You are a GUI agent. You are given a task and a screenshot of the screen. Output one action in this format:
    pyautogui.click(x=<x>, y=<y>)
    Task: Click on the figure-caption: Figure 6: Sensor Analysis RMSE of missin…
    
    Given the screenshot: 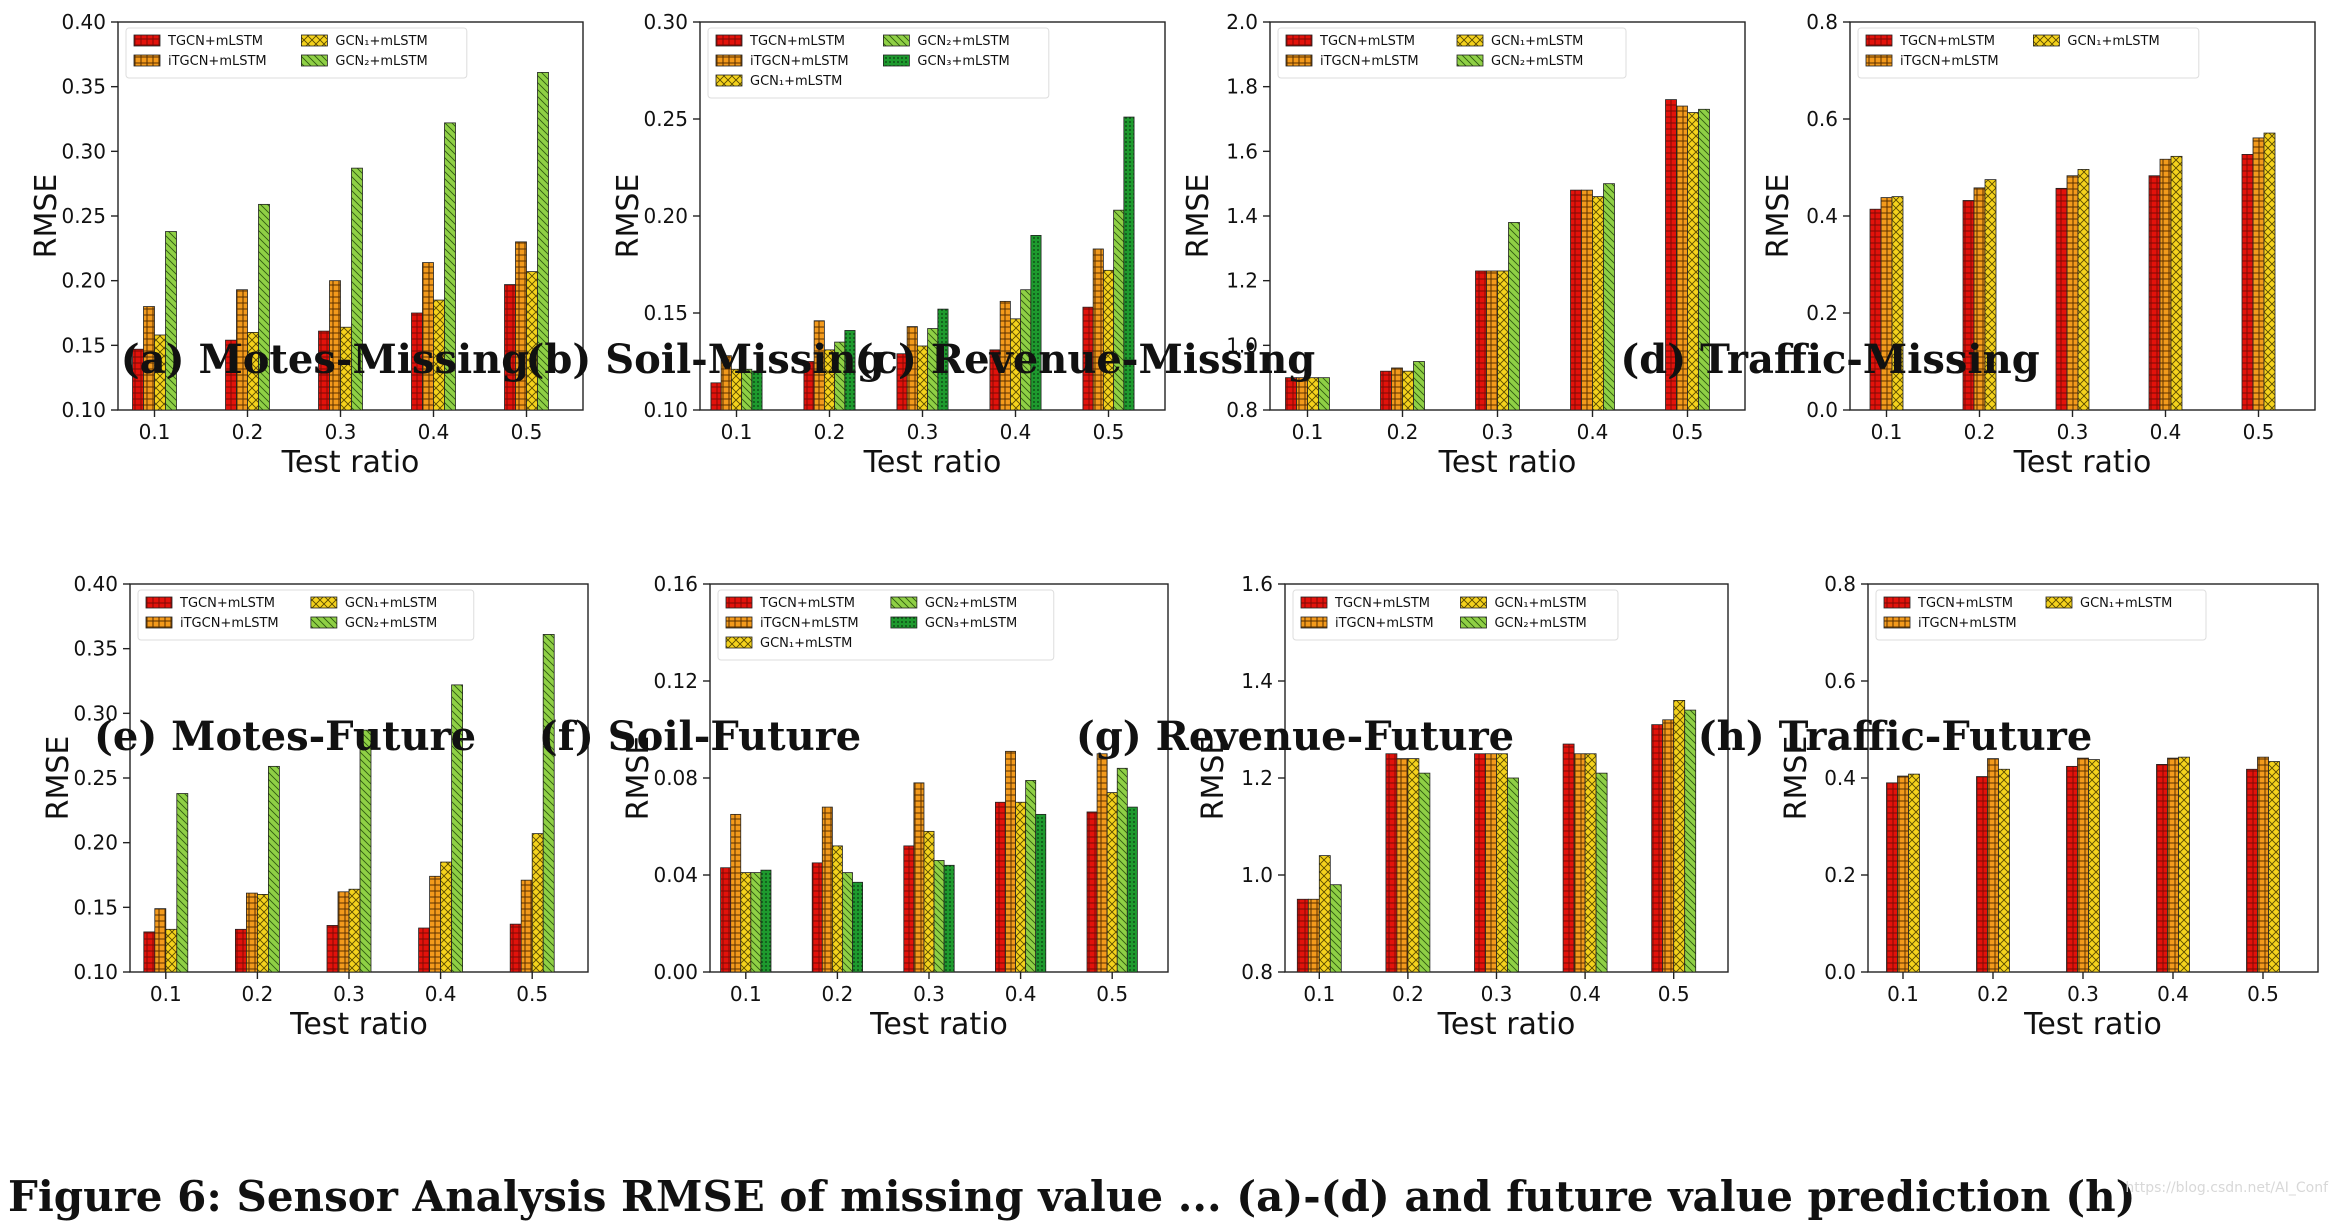 What is the action you would take?
    pyautogui.click(x=1072, y=1196)
    